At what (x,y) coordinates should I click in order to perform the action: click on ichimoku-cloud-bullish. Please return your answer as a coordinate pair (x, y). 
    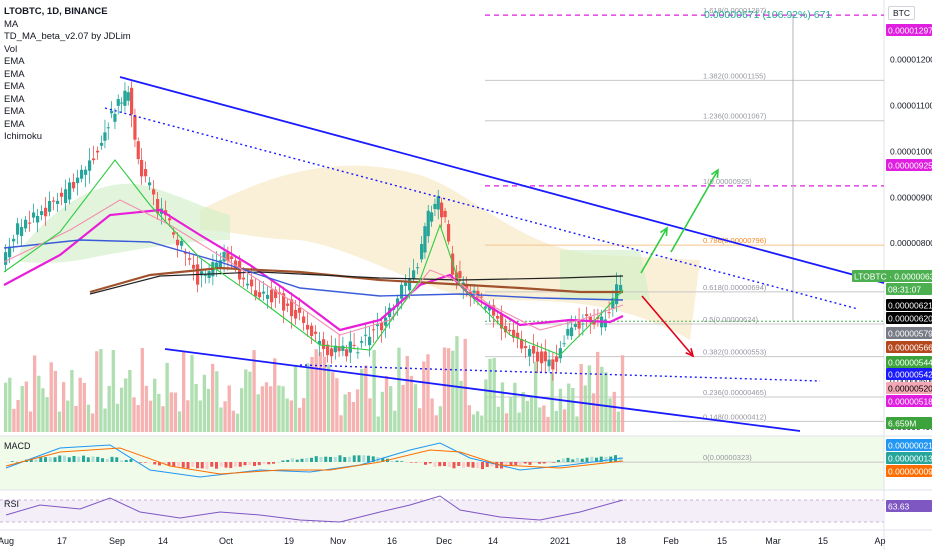
    Looking at the image, I should click on (125, 223).